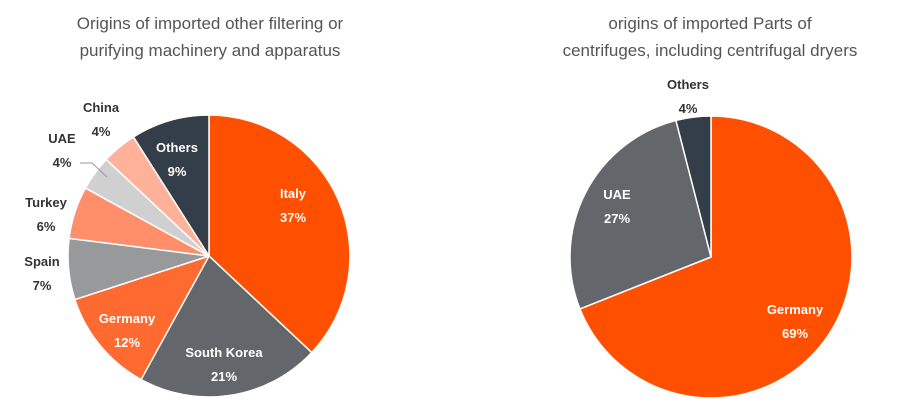 The height and width of the screenshot is (416, 900). I want to click on slice-value-turkey: 6%, so click(46, 226).